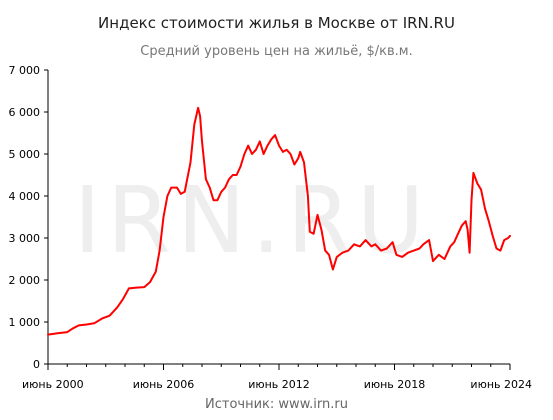 The height and width of the screenshot is (420, 553). I want to click on y-tick-label: 4 000, so click(25, 196).